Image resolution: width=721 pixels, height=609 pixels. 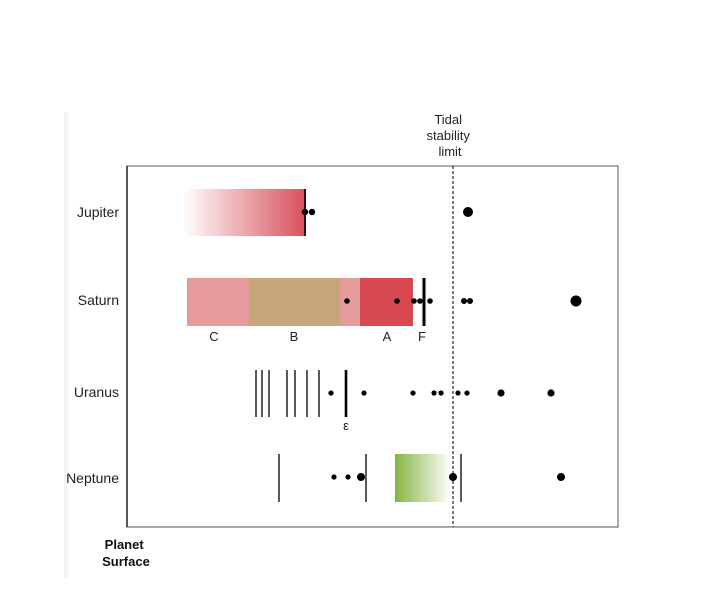 What do you see at coordinates (92, 478) in the screenshot?
I see `planet-label-neptune: Neptune` at bounding box center [92, 478].